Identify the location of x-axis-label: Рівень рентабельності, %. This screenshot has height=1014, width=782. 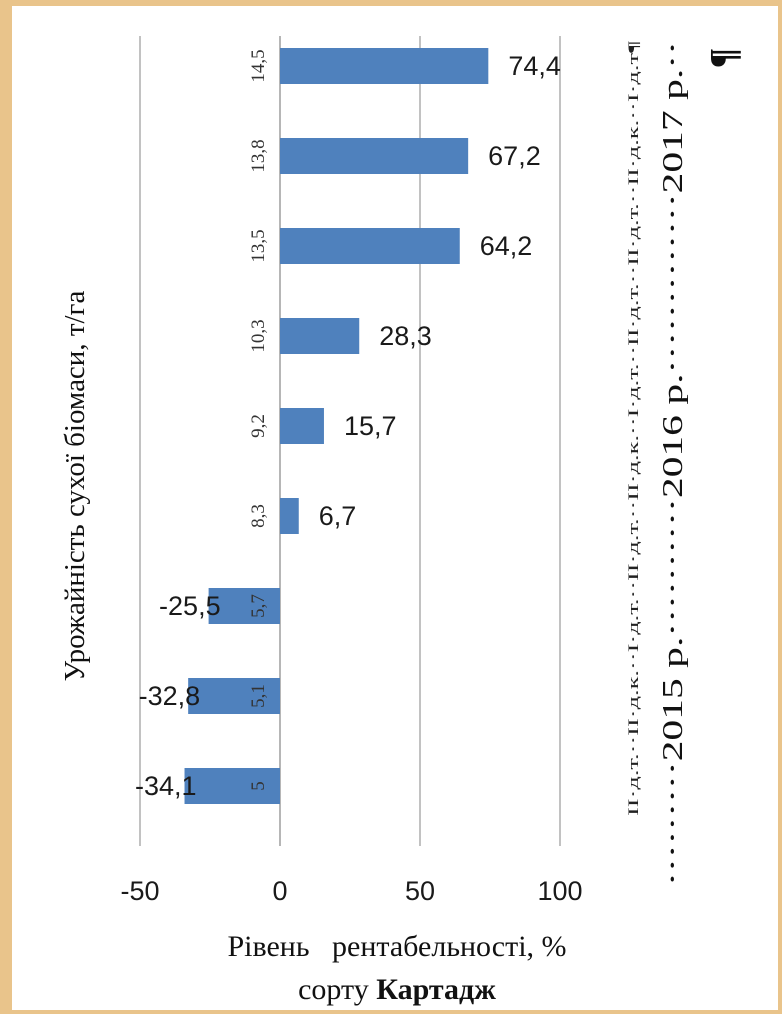
(396, 946).